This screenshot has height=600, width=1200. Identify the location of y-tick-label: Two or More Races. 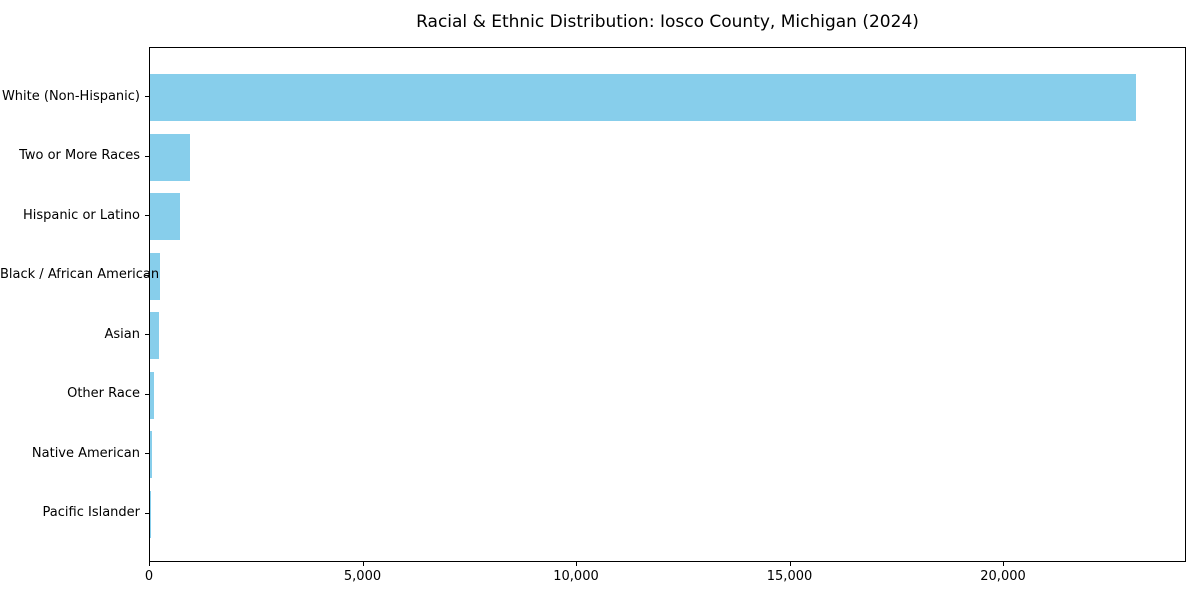
(79, 155).